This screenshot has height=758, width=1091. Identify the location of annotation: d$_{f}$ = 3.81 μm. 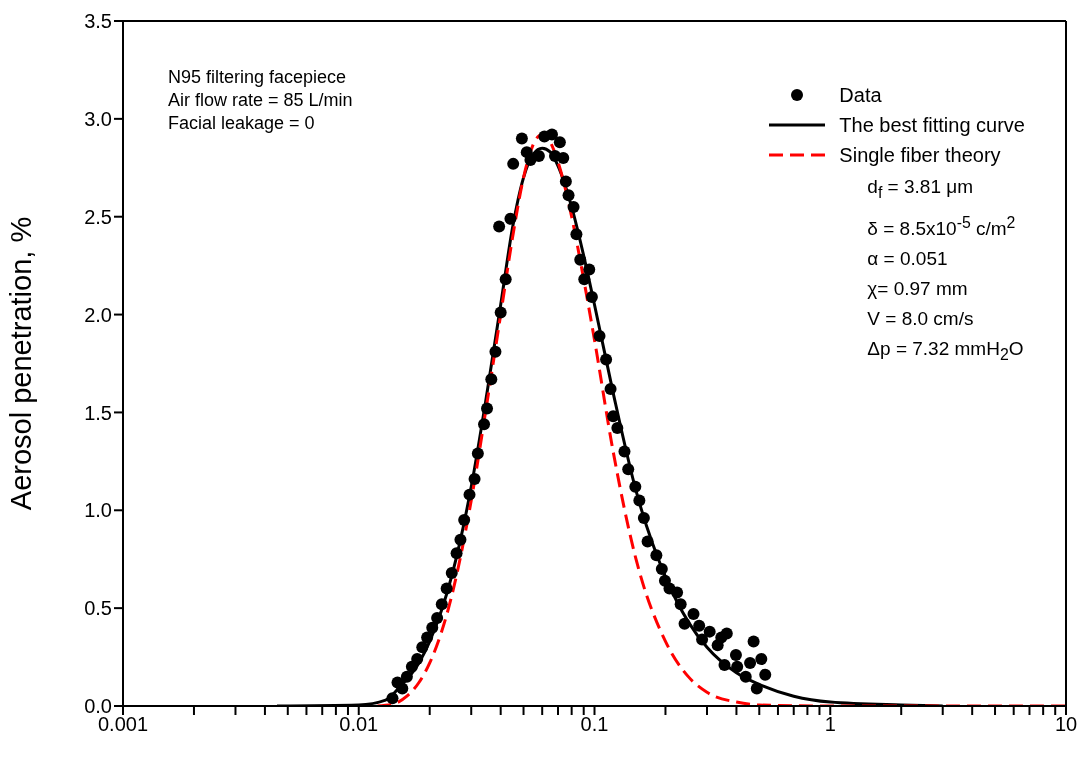
(920, 189).